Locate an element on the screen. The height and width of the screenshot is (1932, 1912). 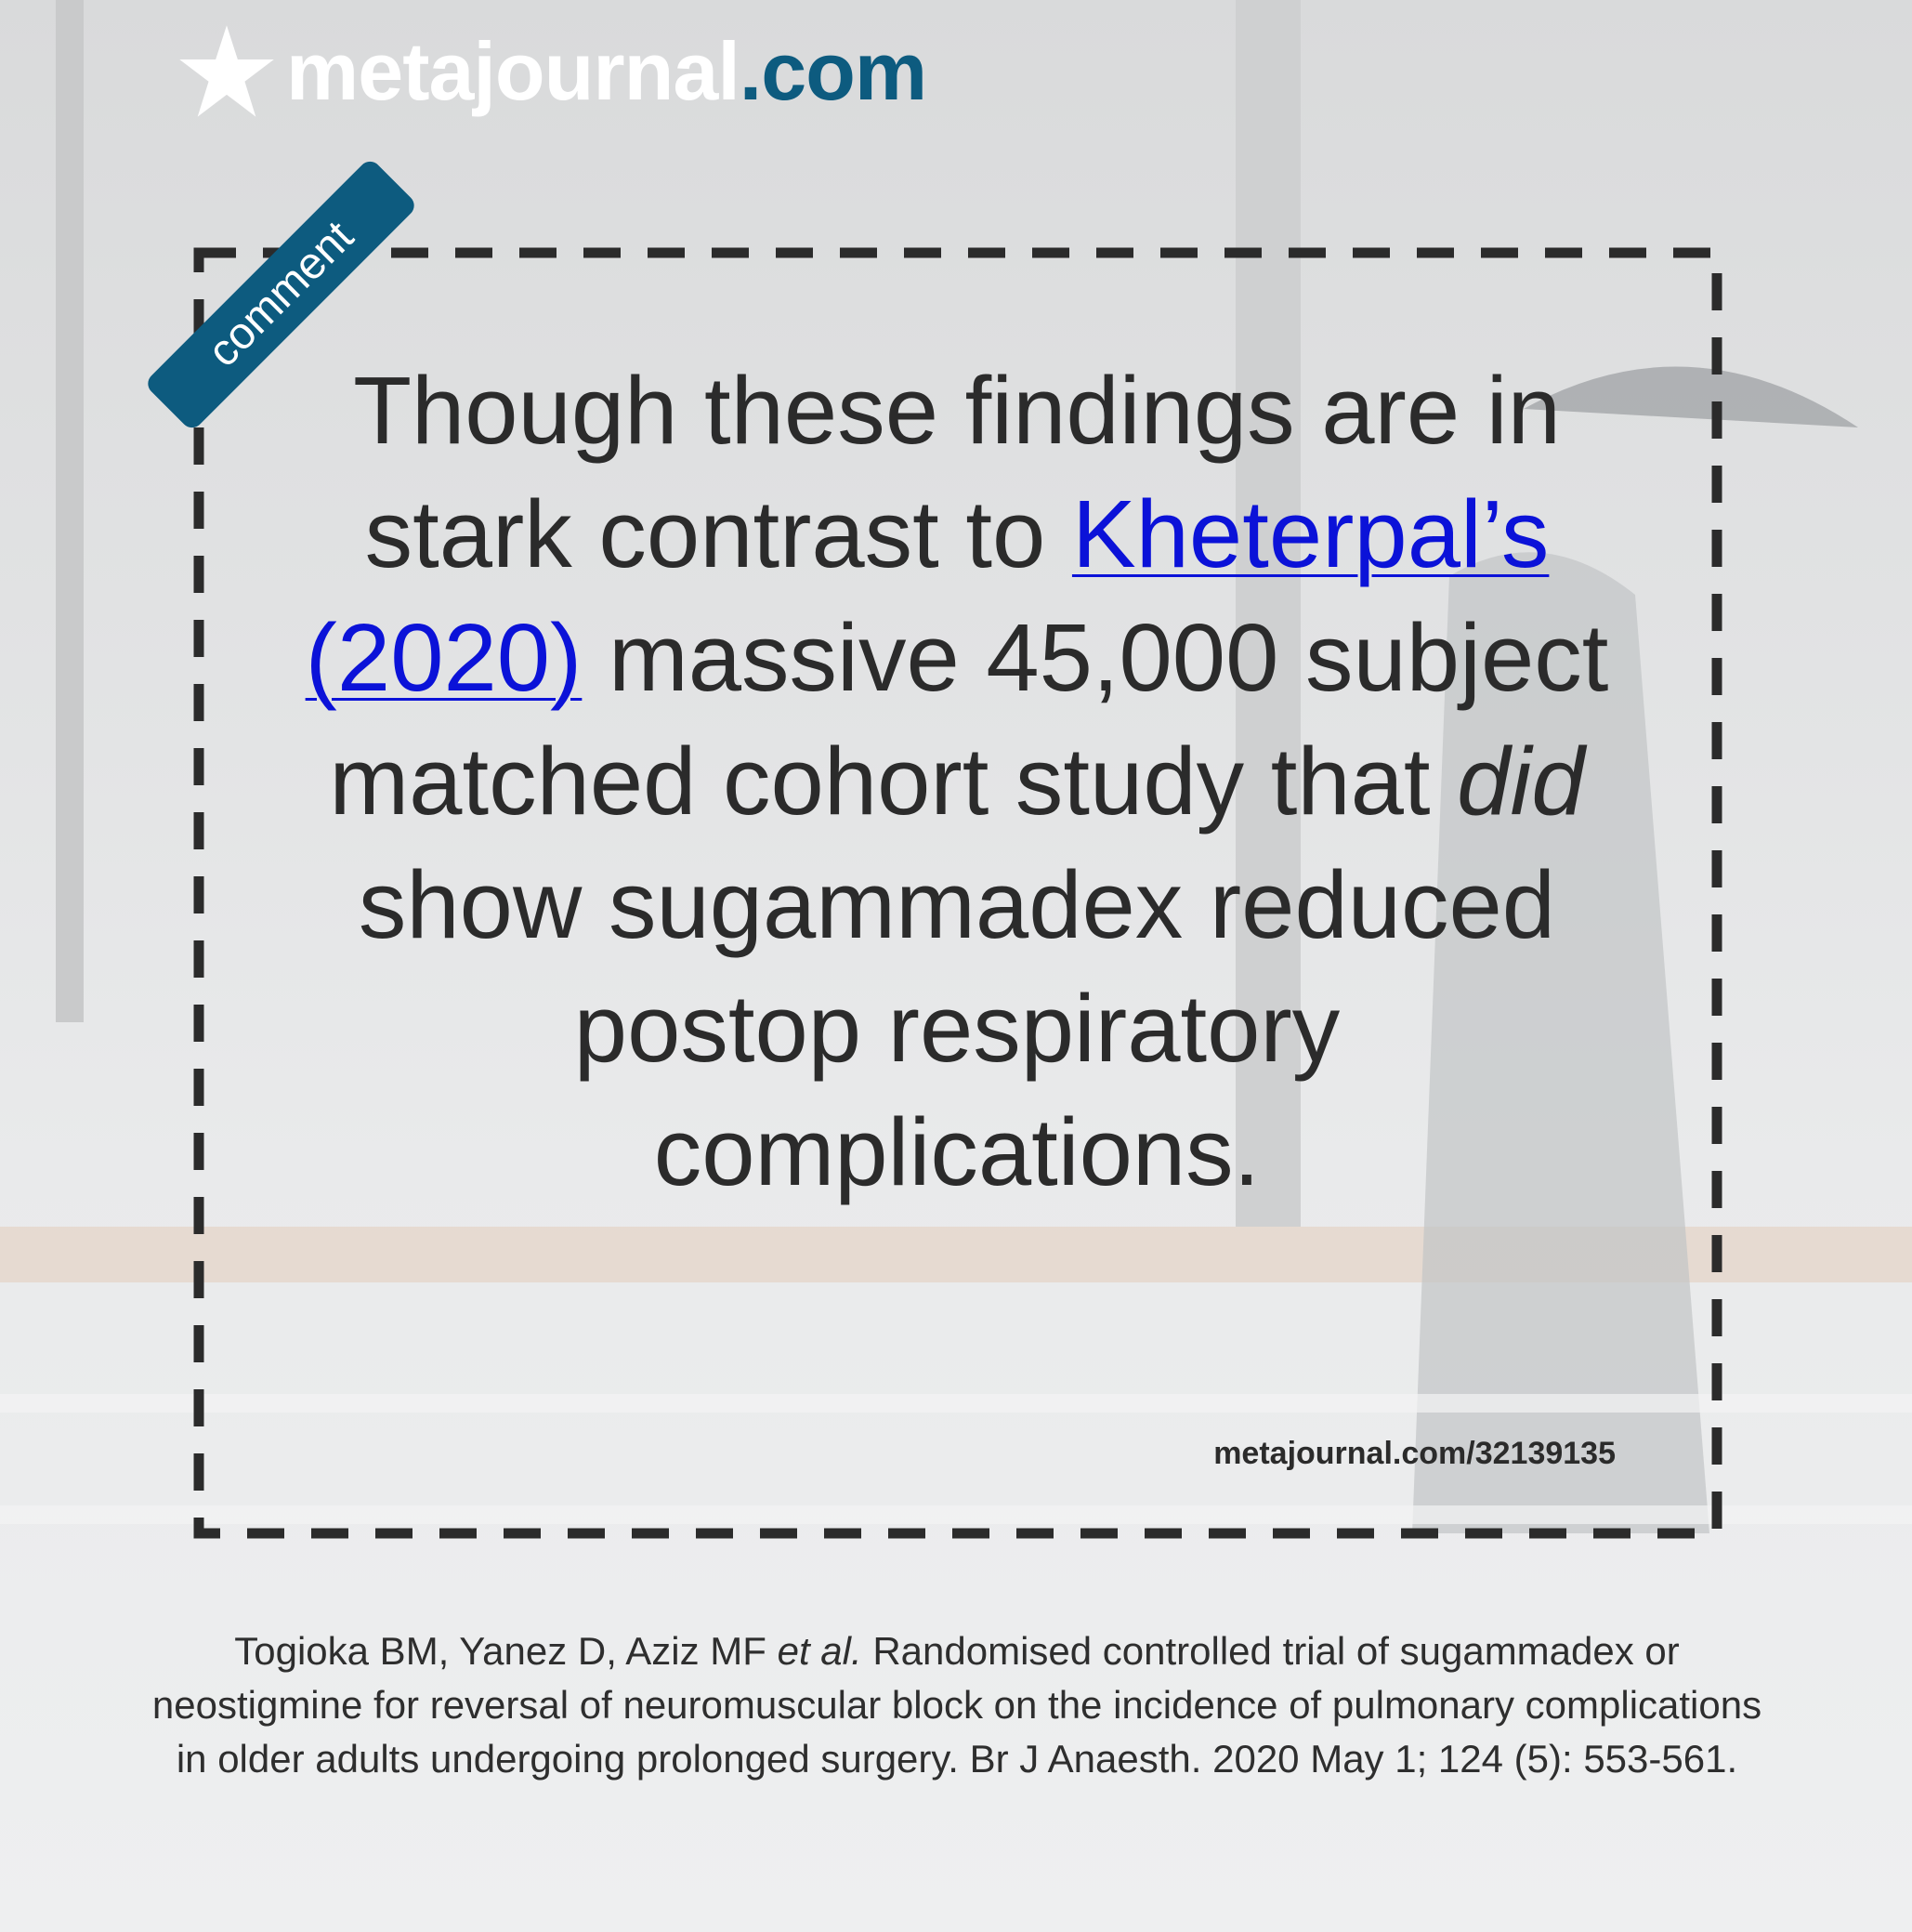
quote-link: Kheterpal’s (2020) is located at coordinates (928, 595).